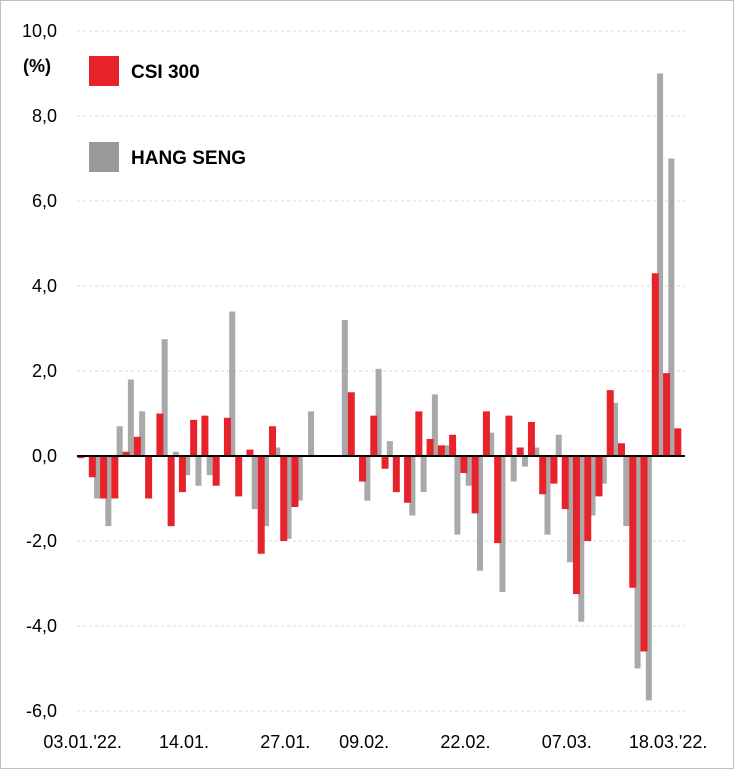 Image resolution: width=734 pixels, height=769 pixels. What do you see at coordinates (82, 742) in the screenshot?
I see `x-tick-label: 03.01.'22.` at bounding box center [82, 742].